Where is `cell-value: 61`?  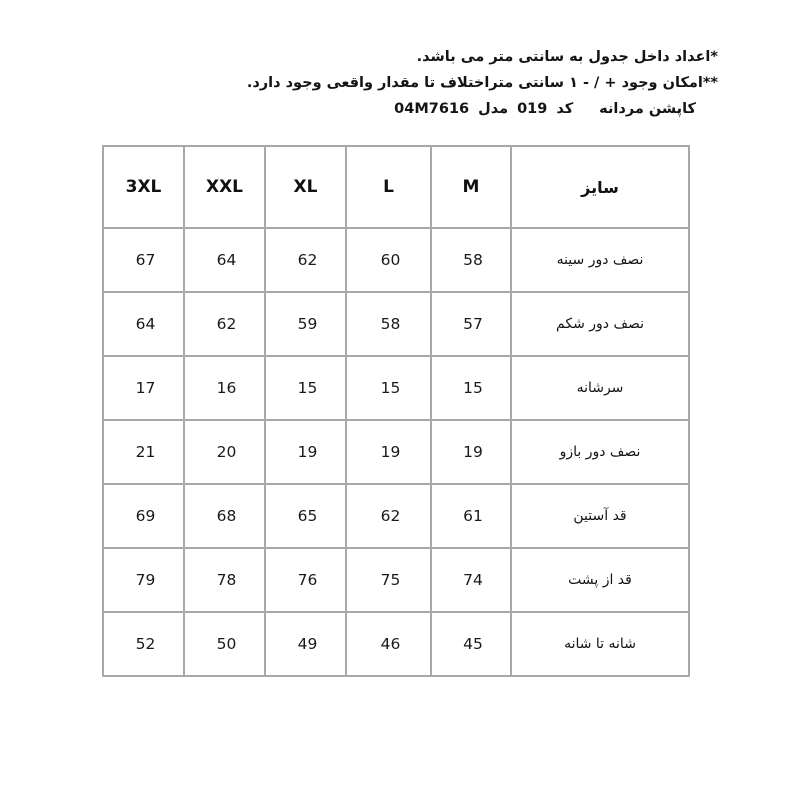
cell-value: 61 is located at coordinates (472, 517).